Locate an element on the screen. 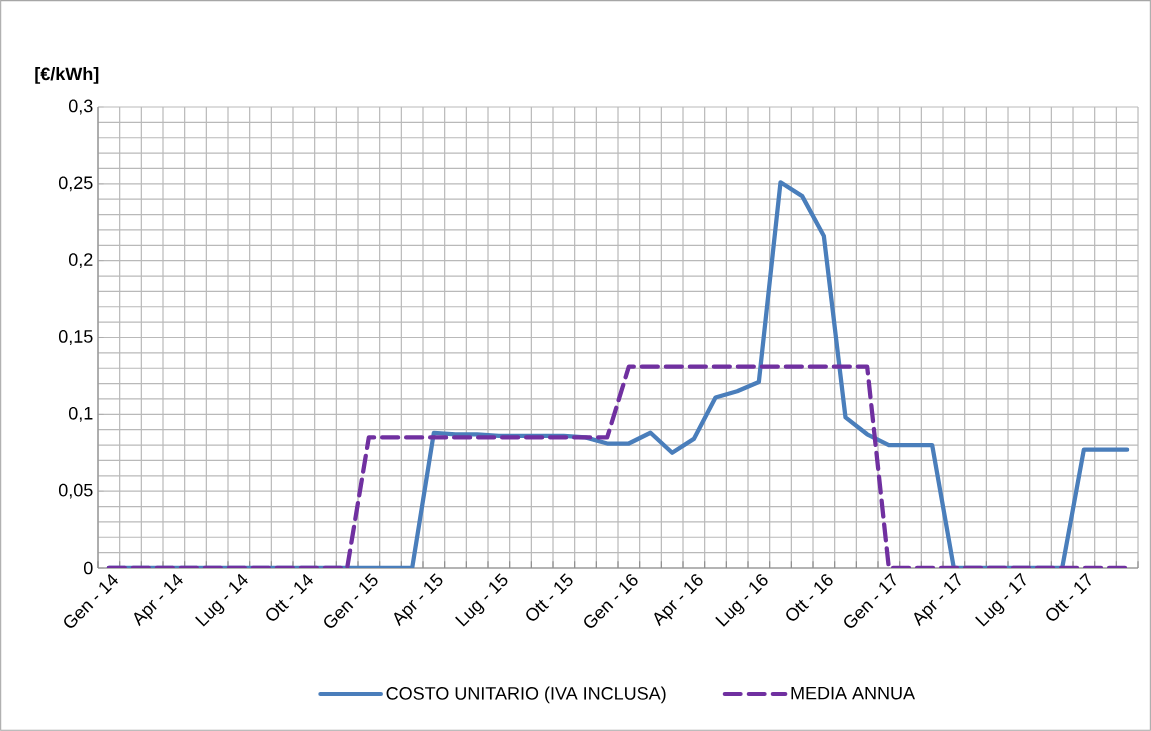 The height and width of the screenshot is (731, 1151). x-tick-label: Gen - 15 is located at coordinates (351, 600).